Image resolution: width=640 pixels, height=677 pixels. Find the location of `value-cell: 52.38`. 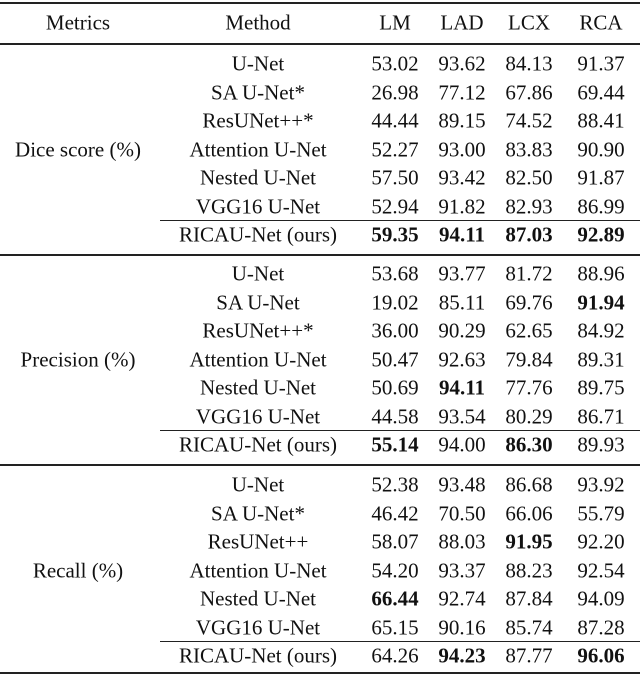

value-cell: 52.38 is located at coordinates (395, 484).